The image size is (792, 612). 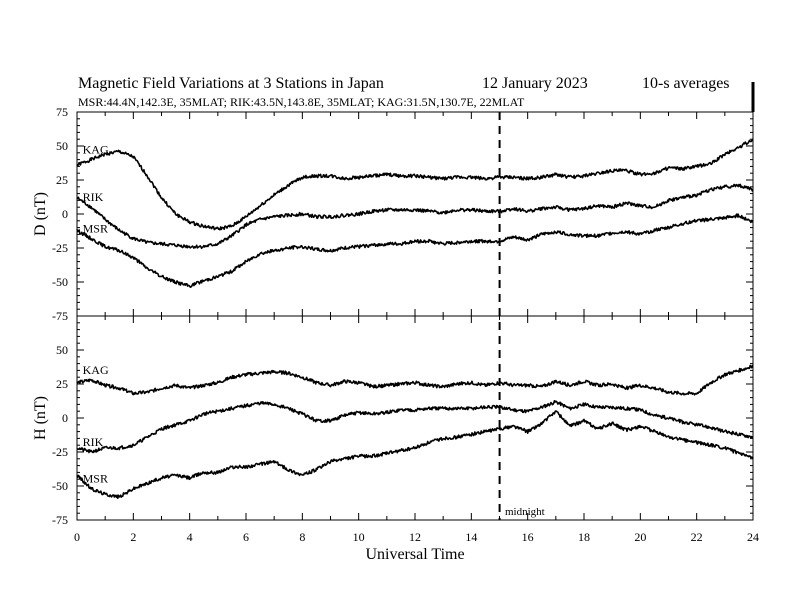 I want to click on x-axis-label: Universal Time, so click(x=414, y=554).